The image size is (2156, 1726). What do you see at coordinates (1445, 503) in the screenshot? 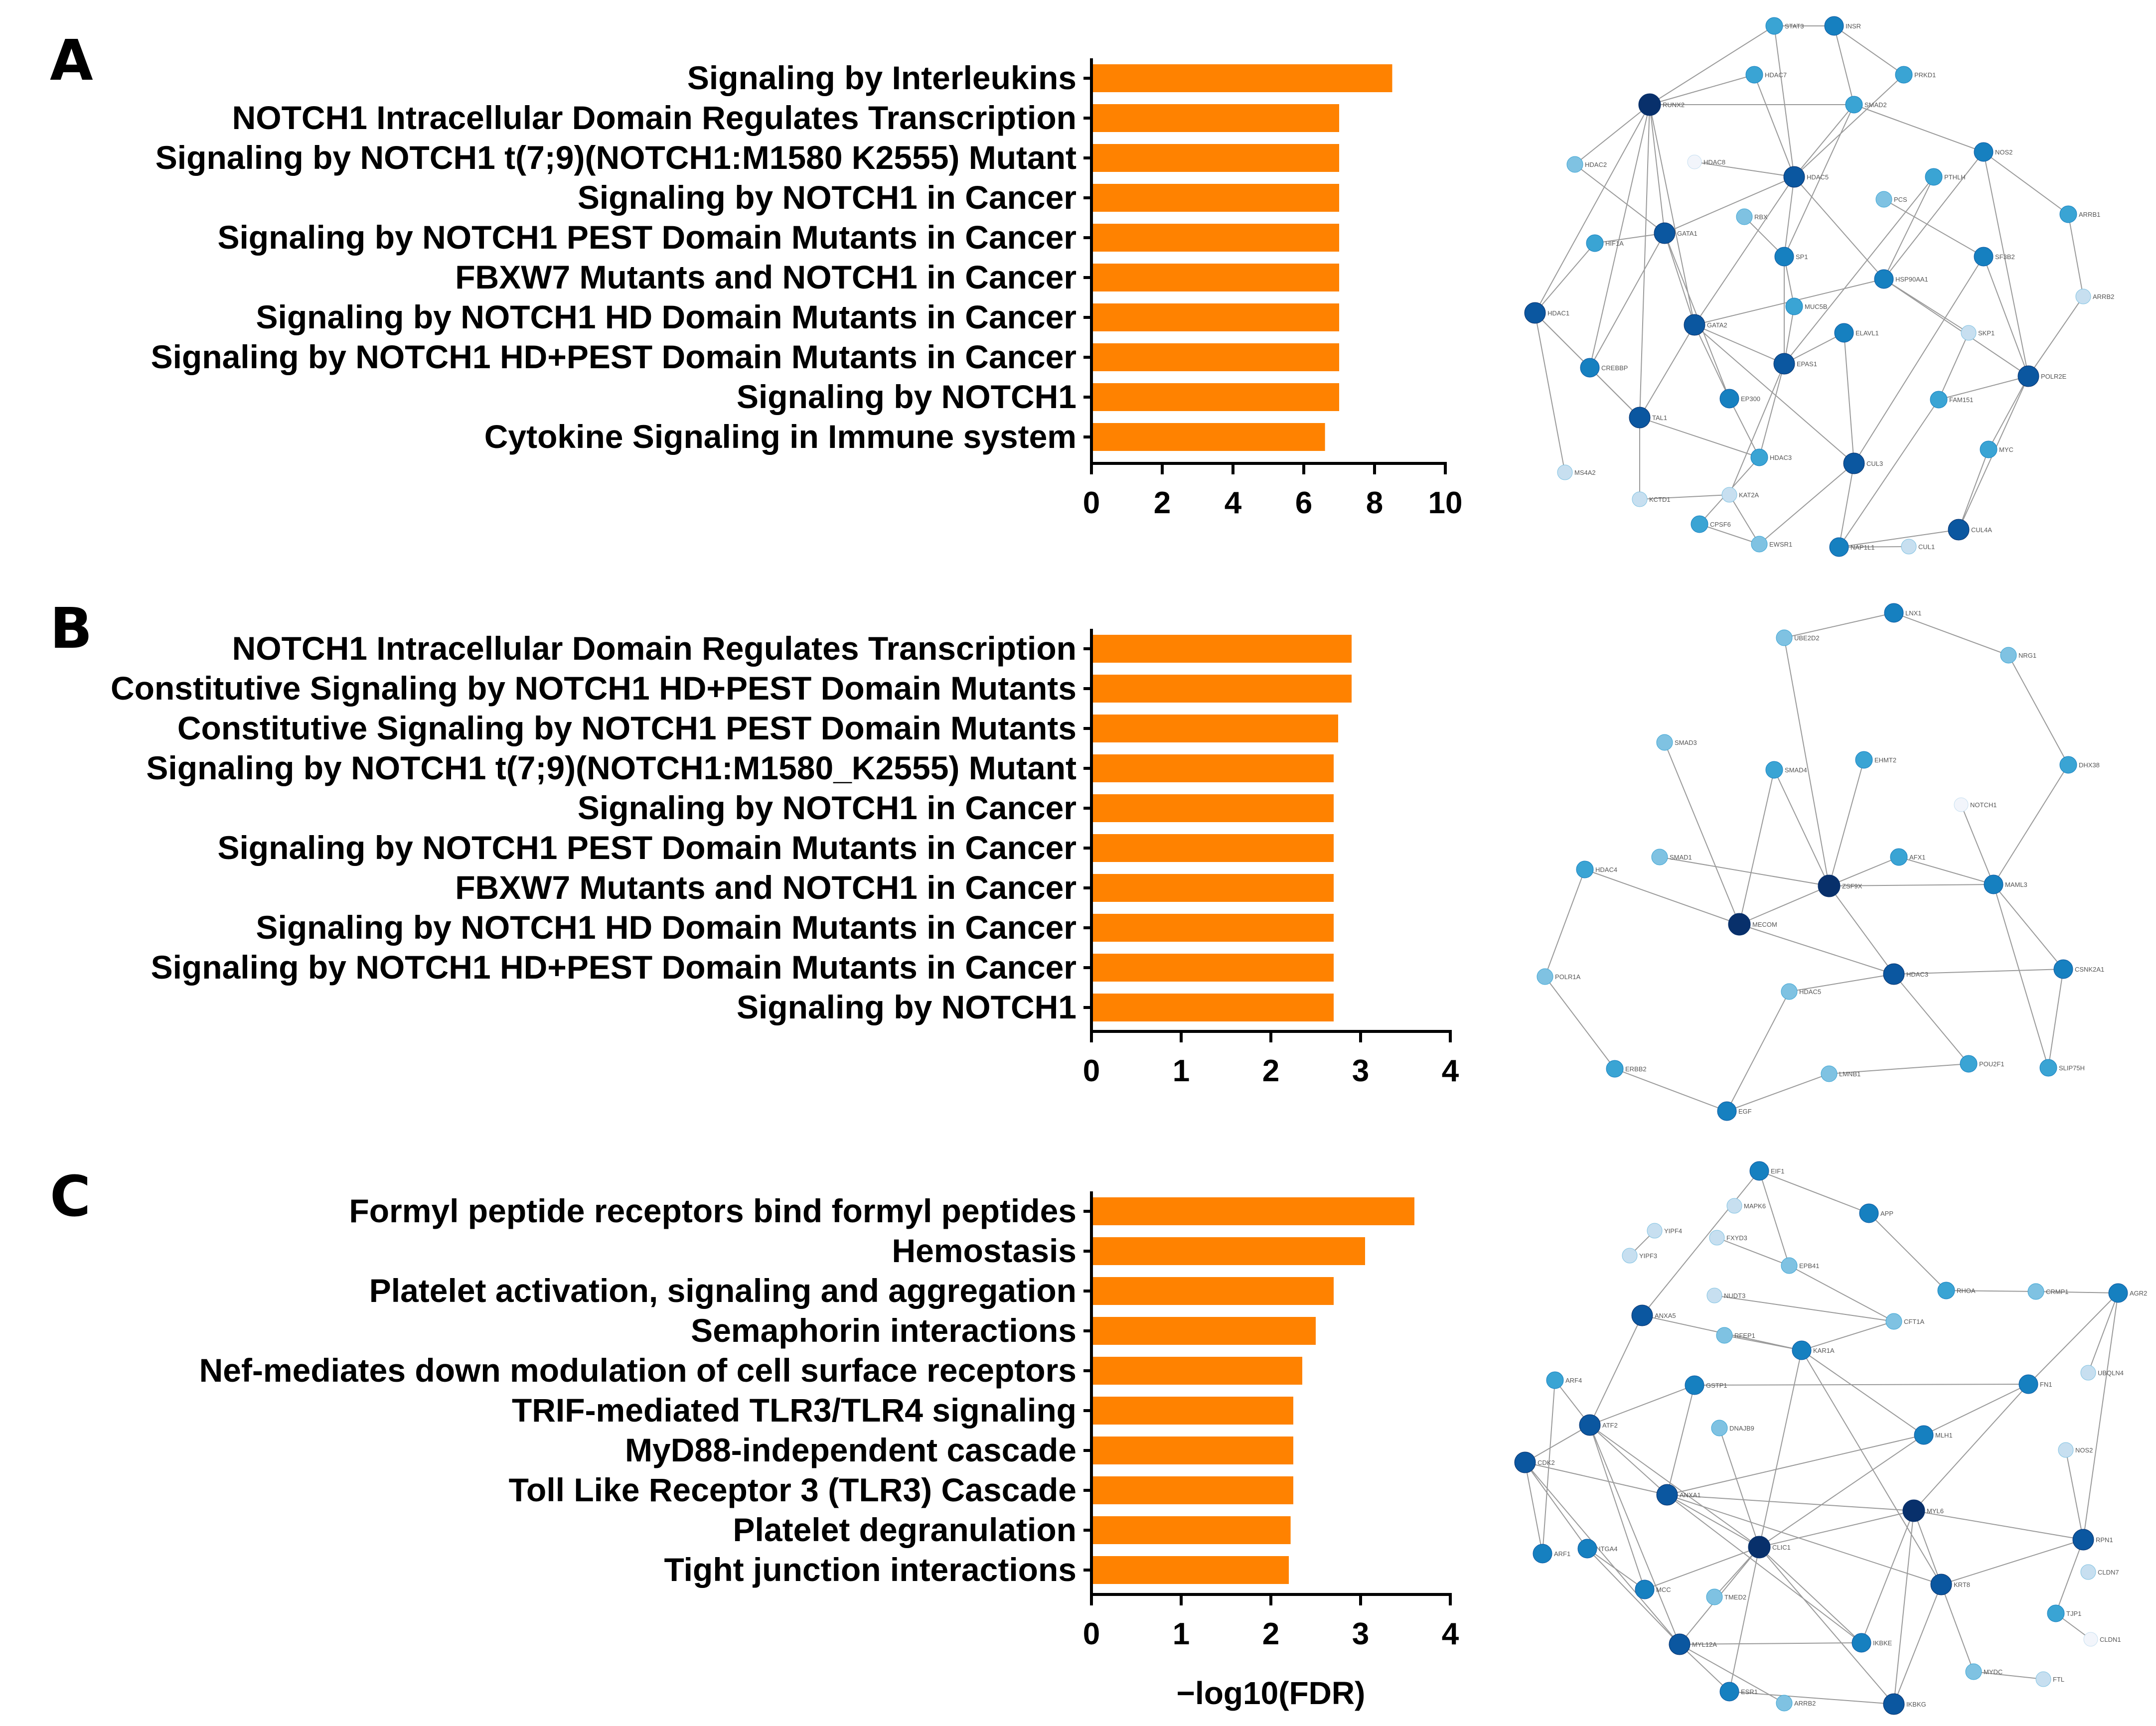
I see `x-tick-label: 10` at bounding box center [1445, 503].